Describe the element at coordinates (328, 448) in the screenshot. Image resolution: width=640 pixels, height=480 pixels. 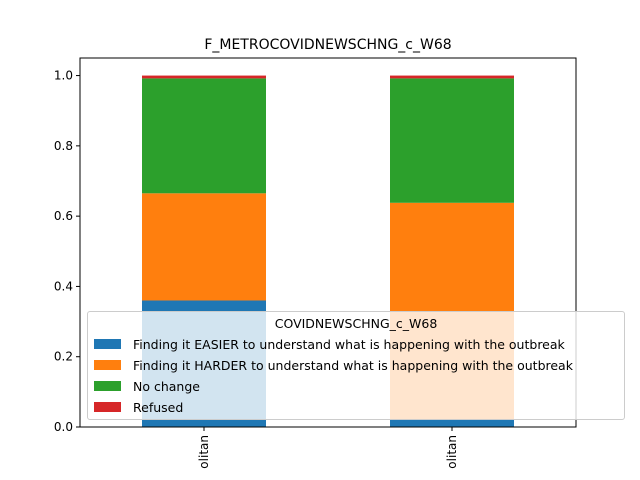
I see `x-axis: olitan olitan` at that location.